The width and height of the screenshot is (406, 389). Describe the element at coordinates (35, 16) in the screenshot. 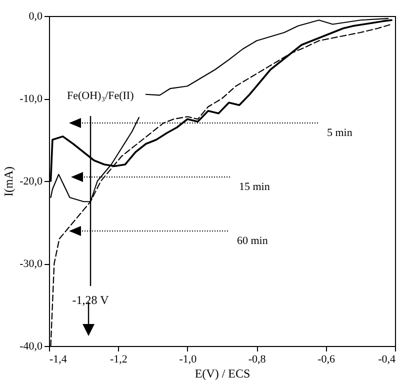

I see `y-tick-label: 0,0` at that location.